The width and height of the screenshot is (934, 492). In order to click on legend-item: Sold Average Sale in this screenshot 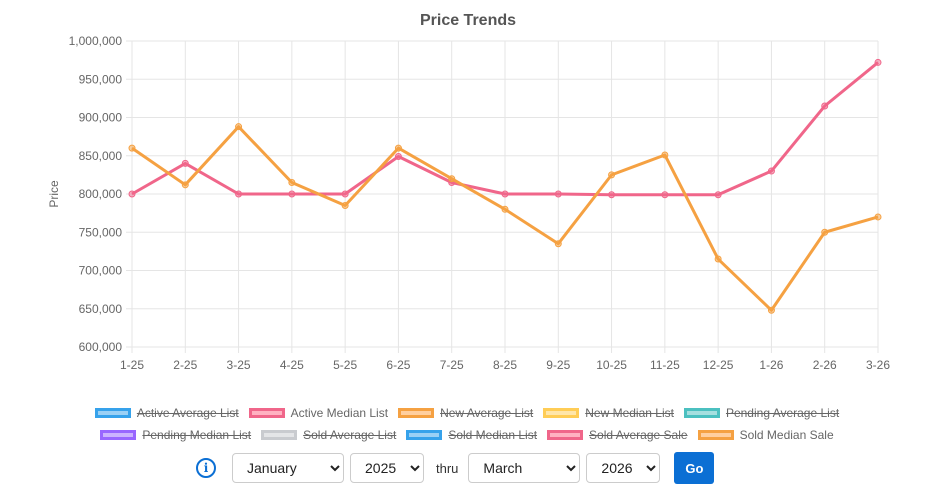, I will do `click(617, 435)`.